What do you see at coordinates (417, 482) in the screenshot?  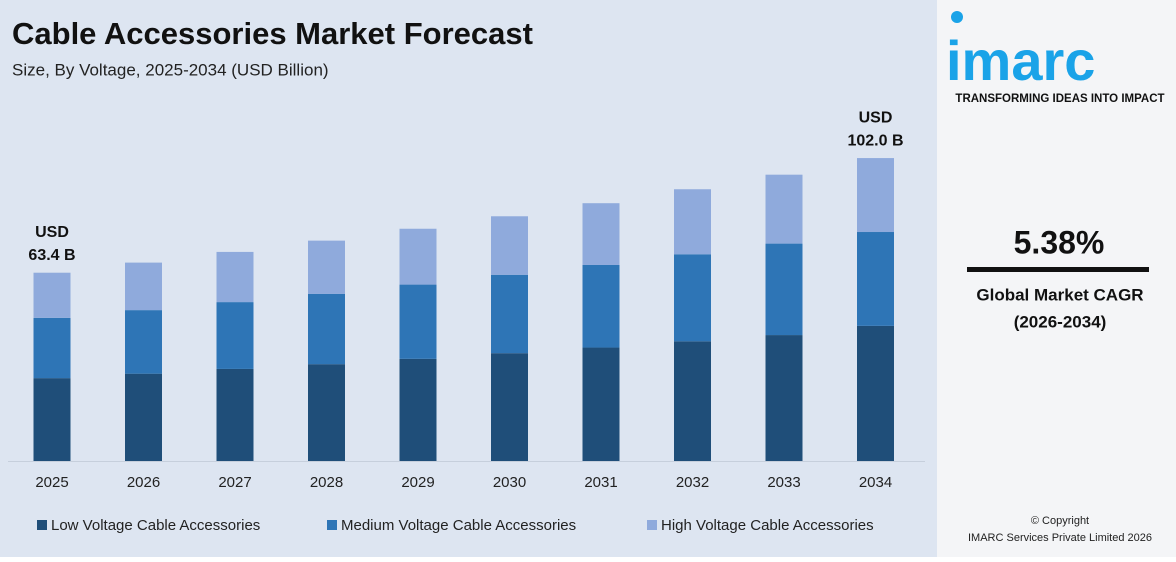 I see `x-tick-label: 2029` at bounding box center [417, 482].